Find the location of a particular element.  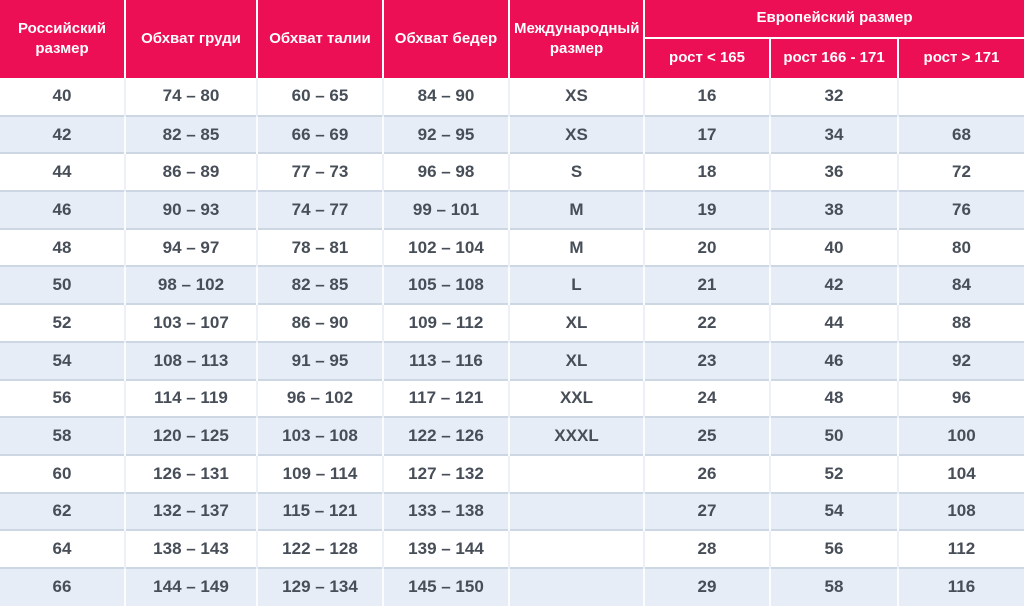

table-cell: 25 is located at coordinates (706, 435).